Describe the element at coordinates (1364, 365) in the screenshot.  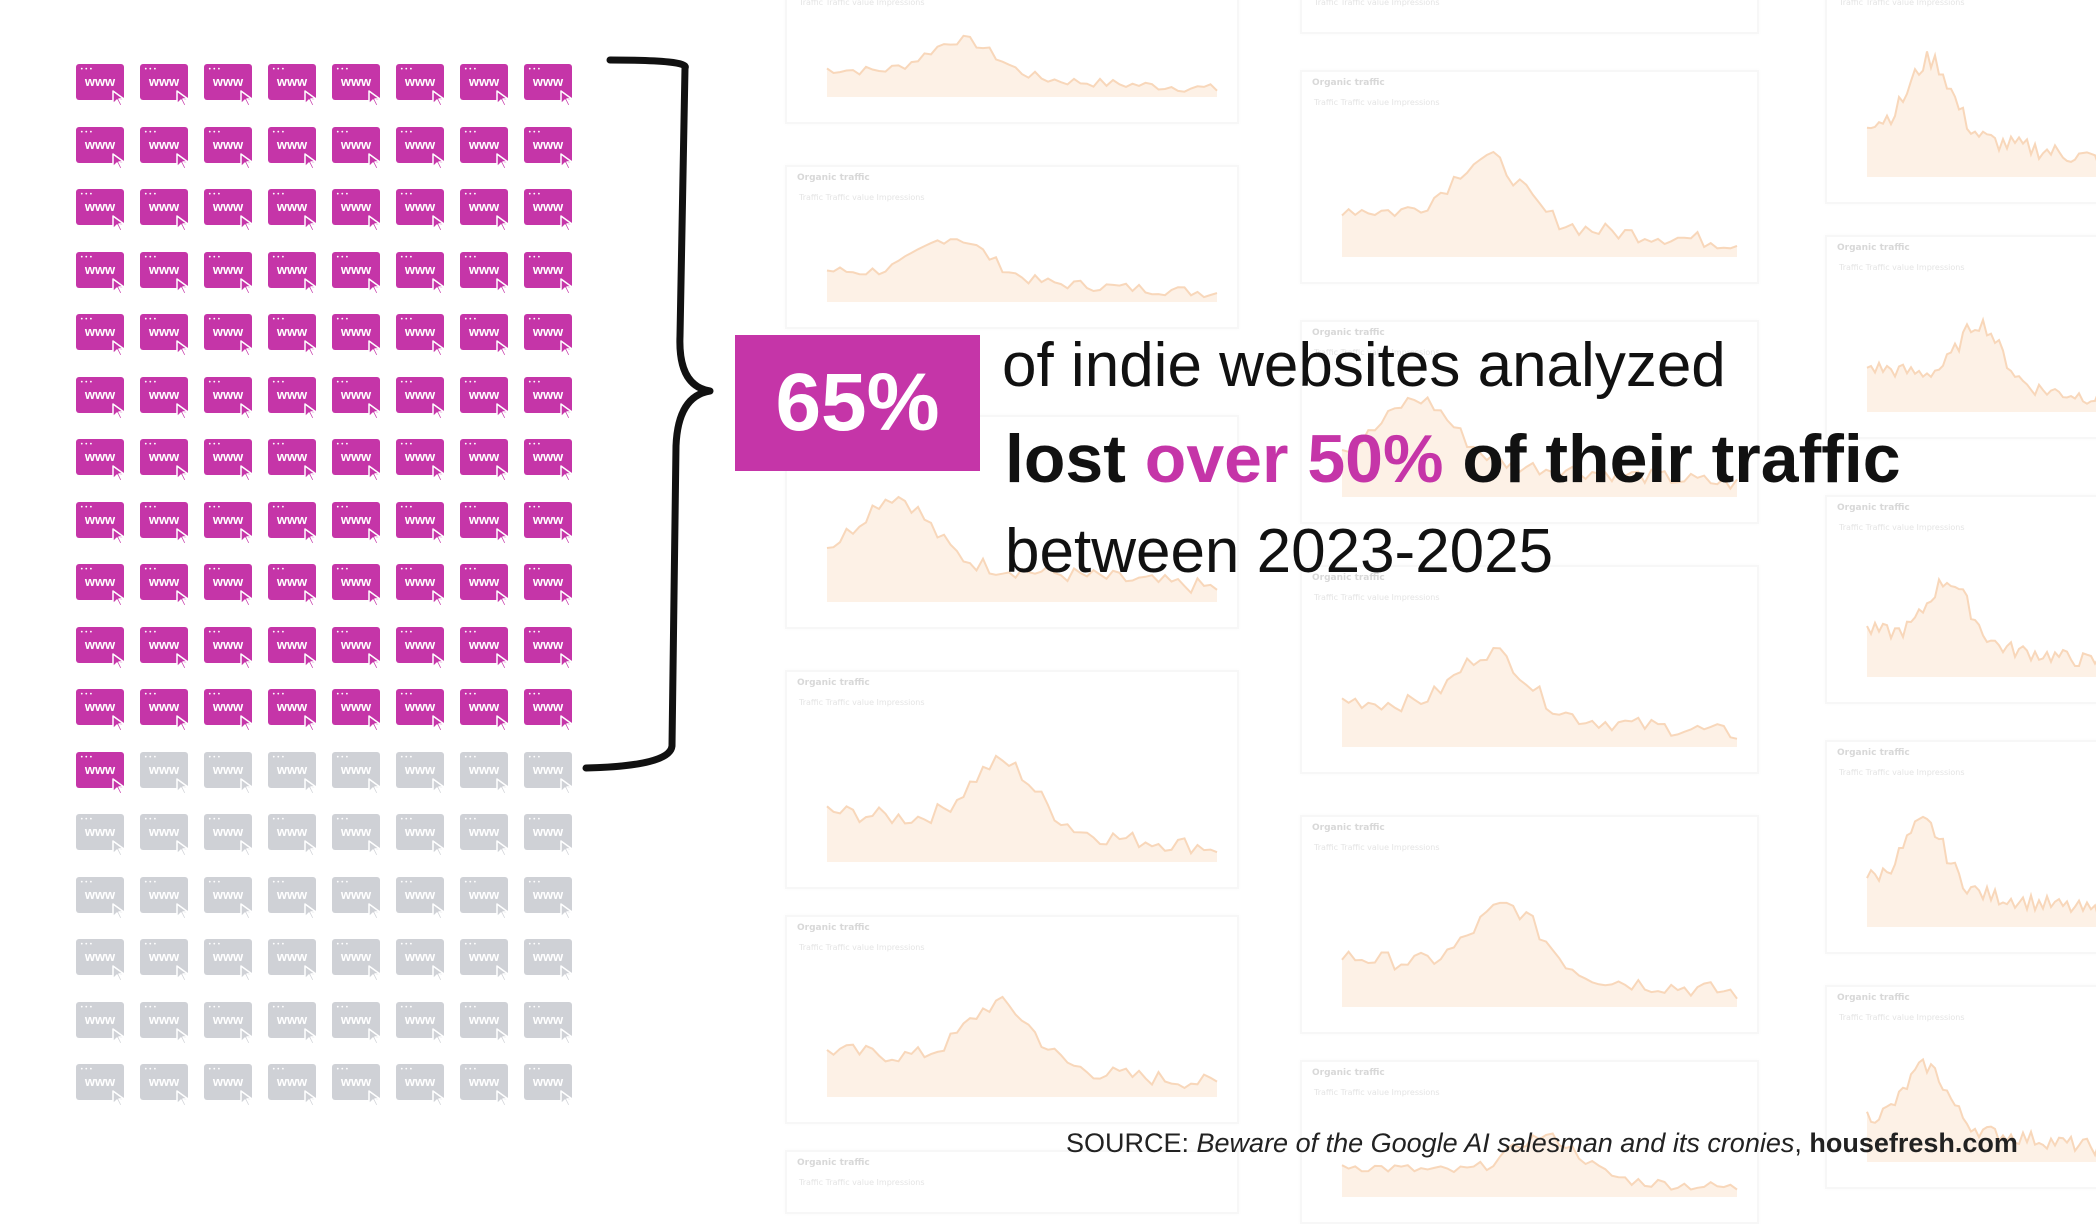
I see `headline-line-1: of indie websites analyzed` at that location.